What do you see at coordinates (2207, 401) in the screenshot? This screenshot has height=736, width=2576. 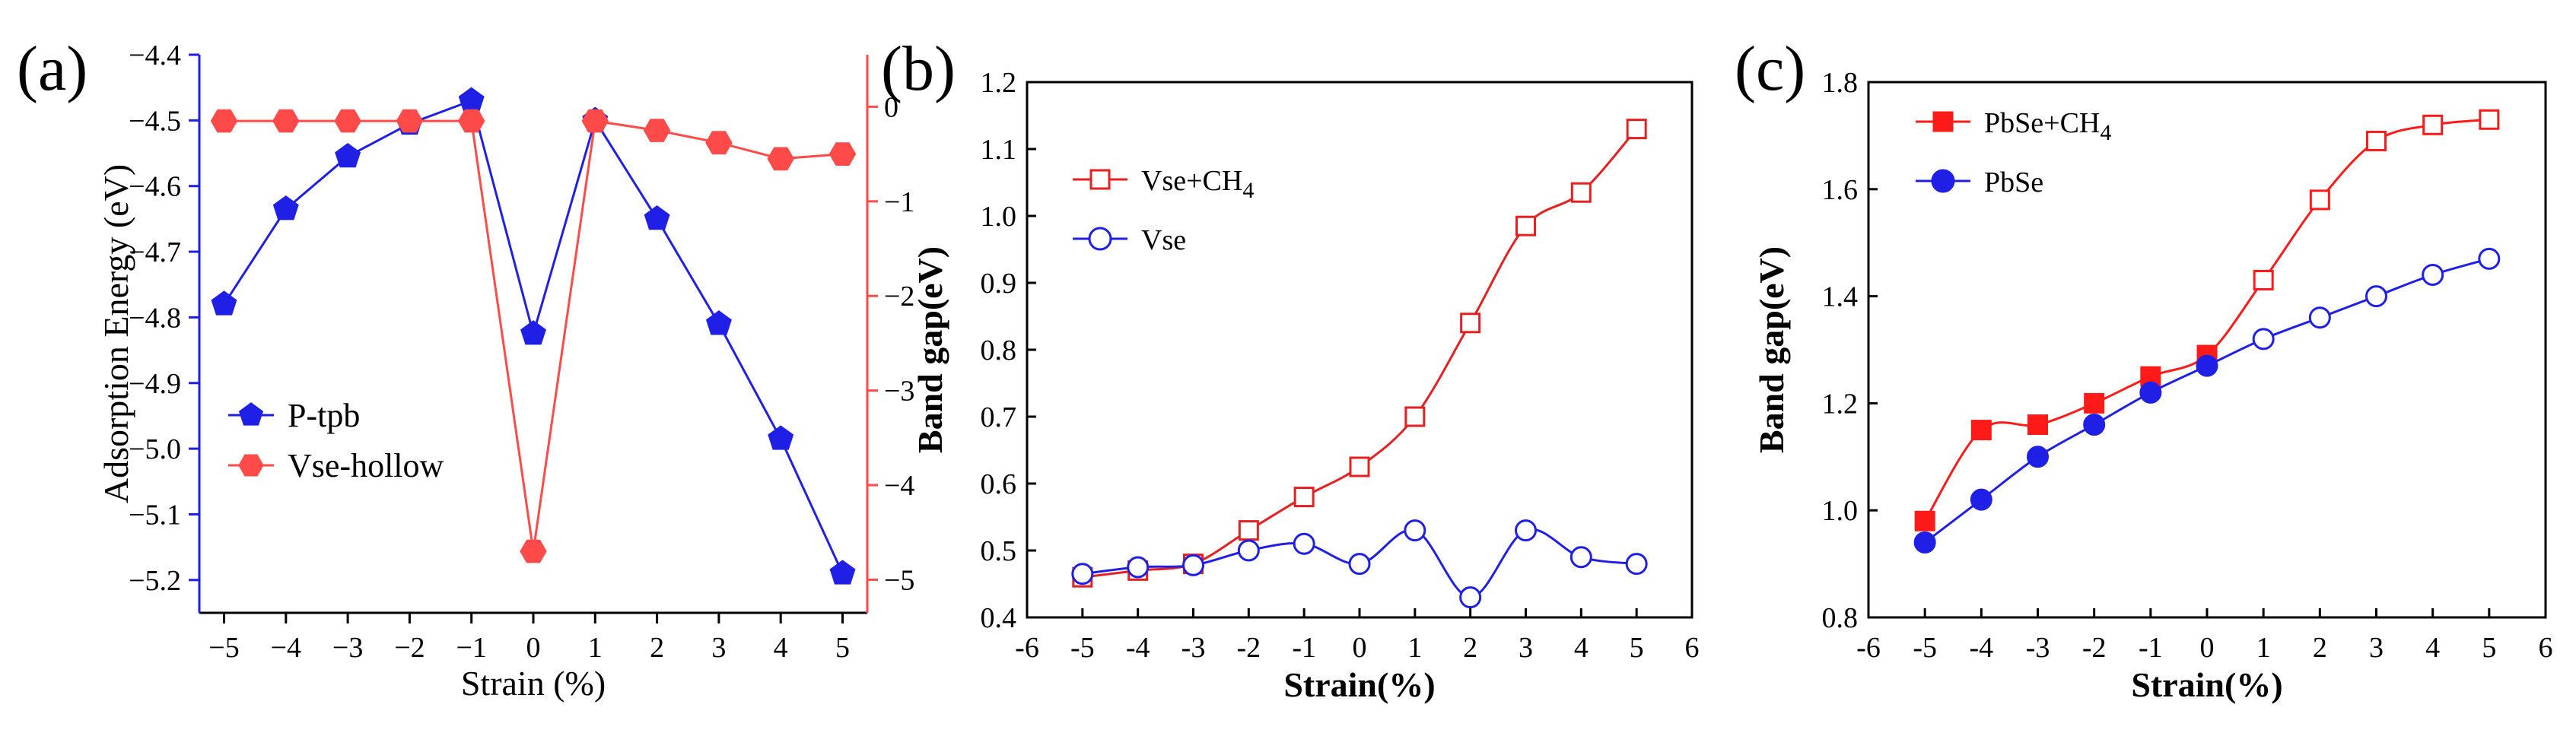 I see `series-line` at bounding box center [2207, 401].